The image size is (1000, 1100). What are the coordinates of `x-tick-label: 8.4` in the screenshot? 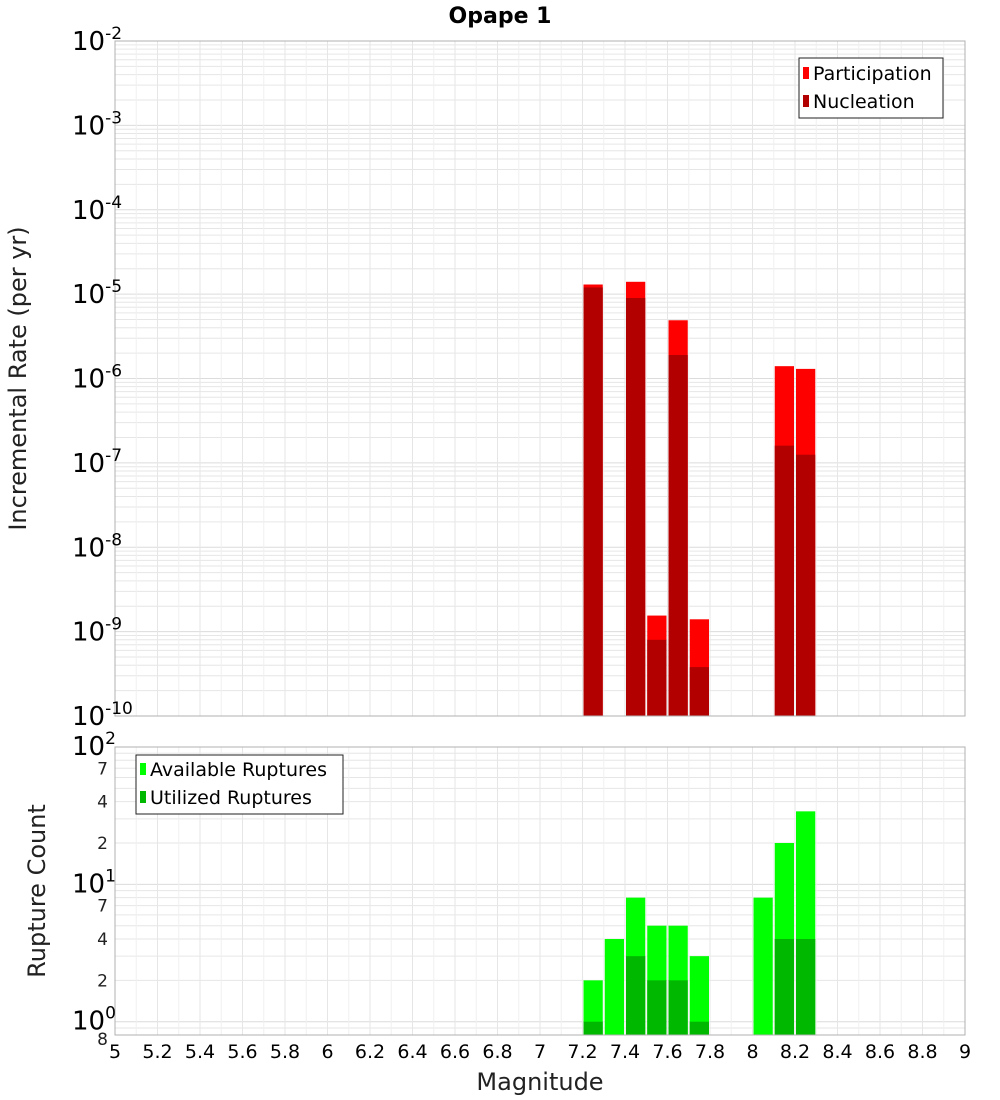 It's located at (837, 1052).